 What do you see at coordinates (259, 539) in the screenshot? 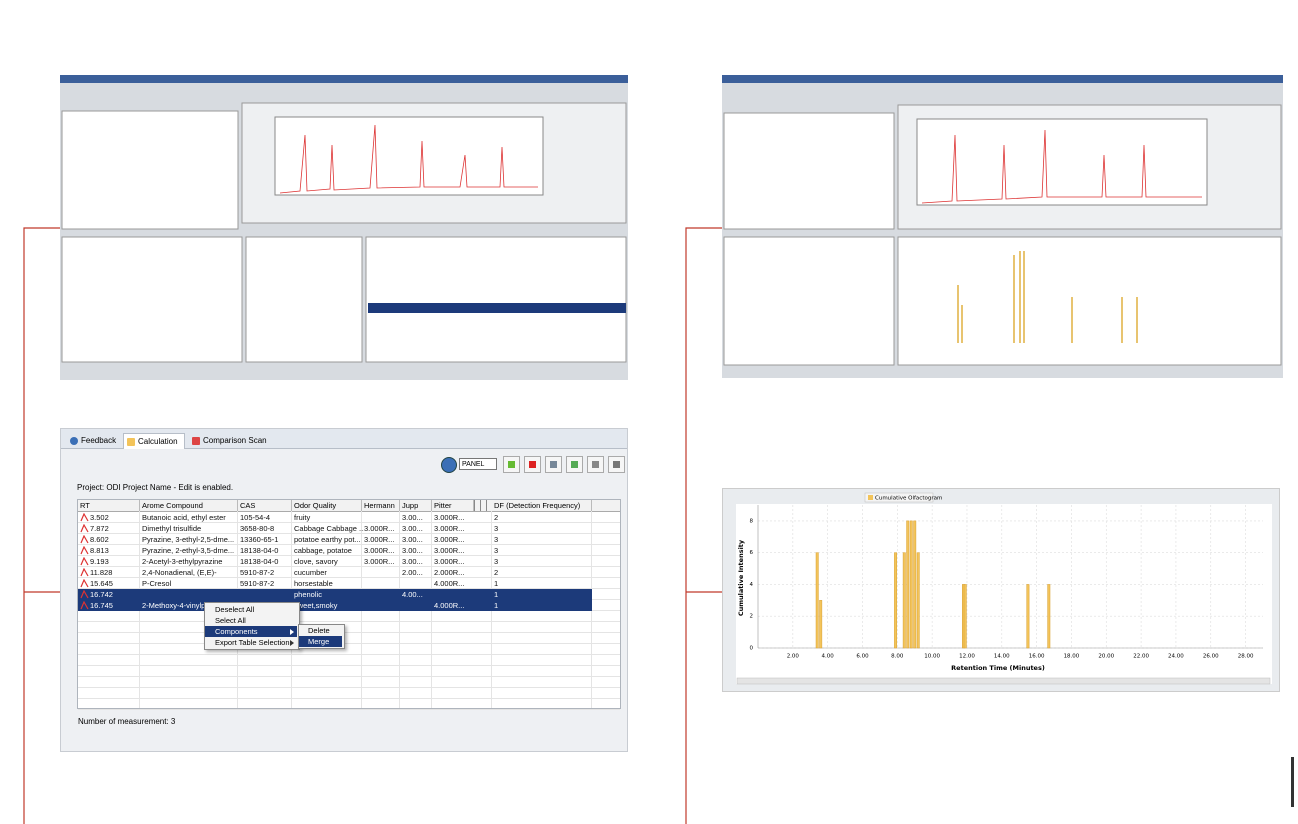
I see `table-cell: 13360-65-1` at bounding box center [259, 539].